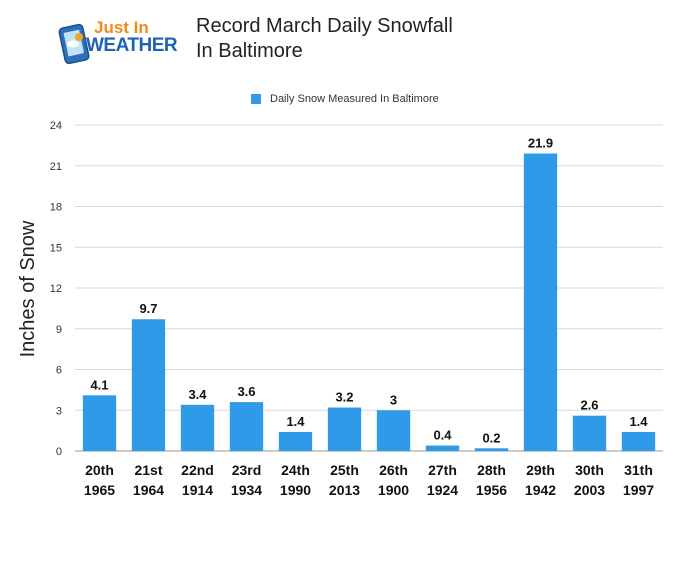  I want to click on logo-text-just-in: Just In, so click(121, 27).